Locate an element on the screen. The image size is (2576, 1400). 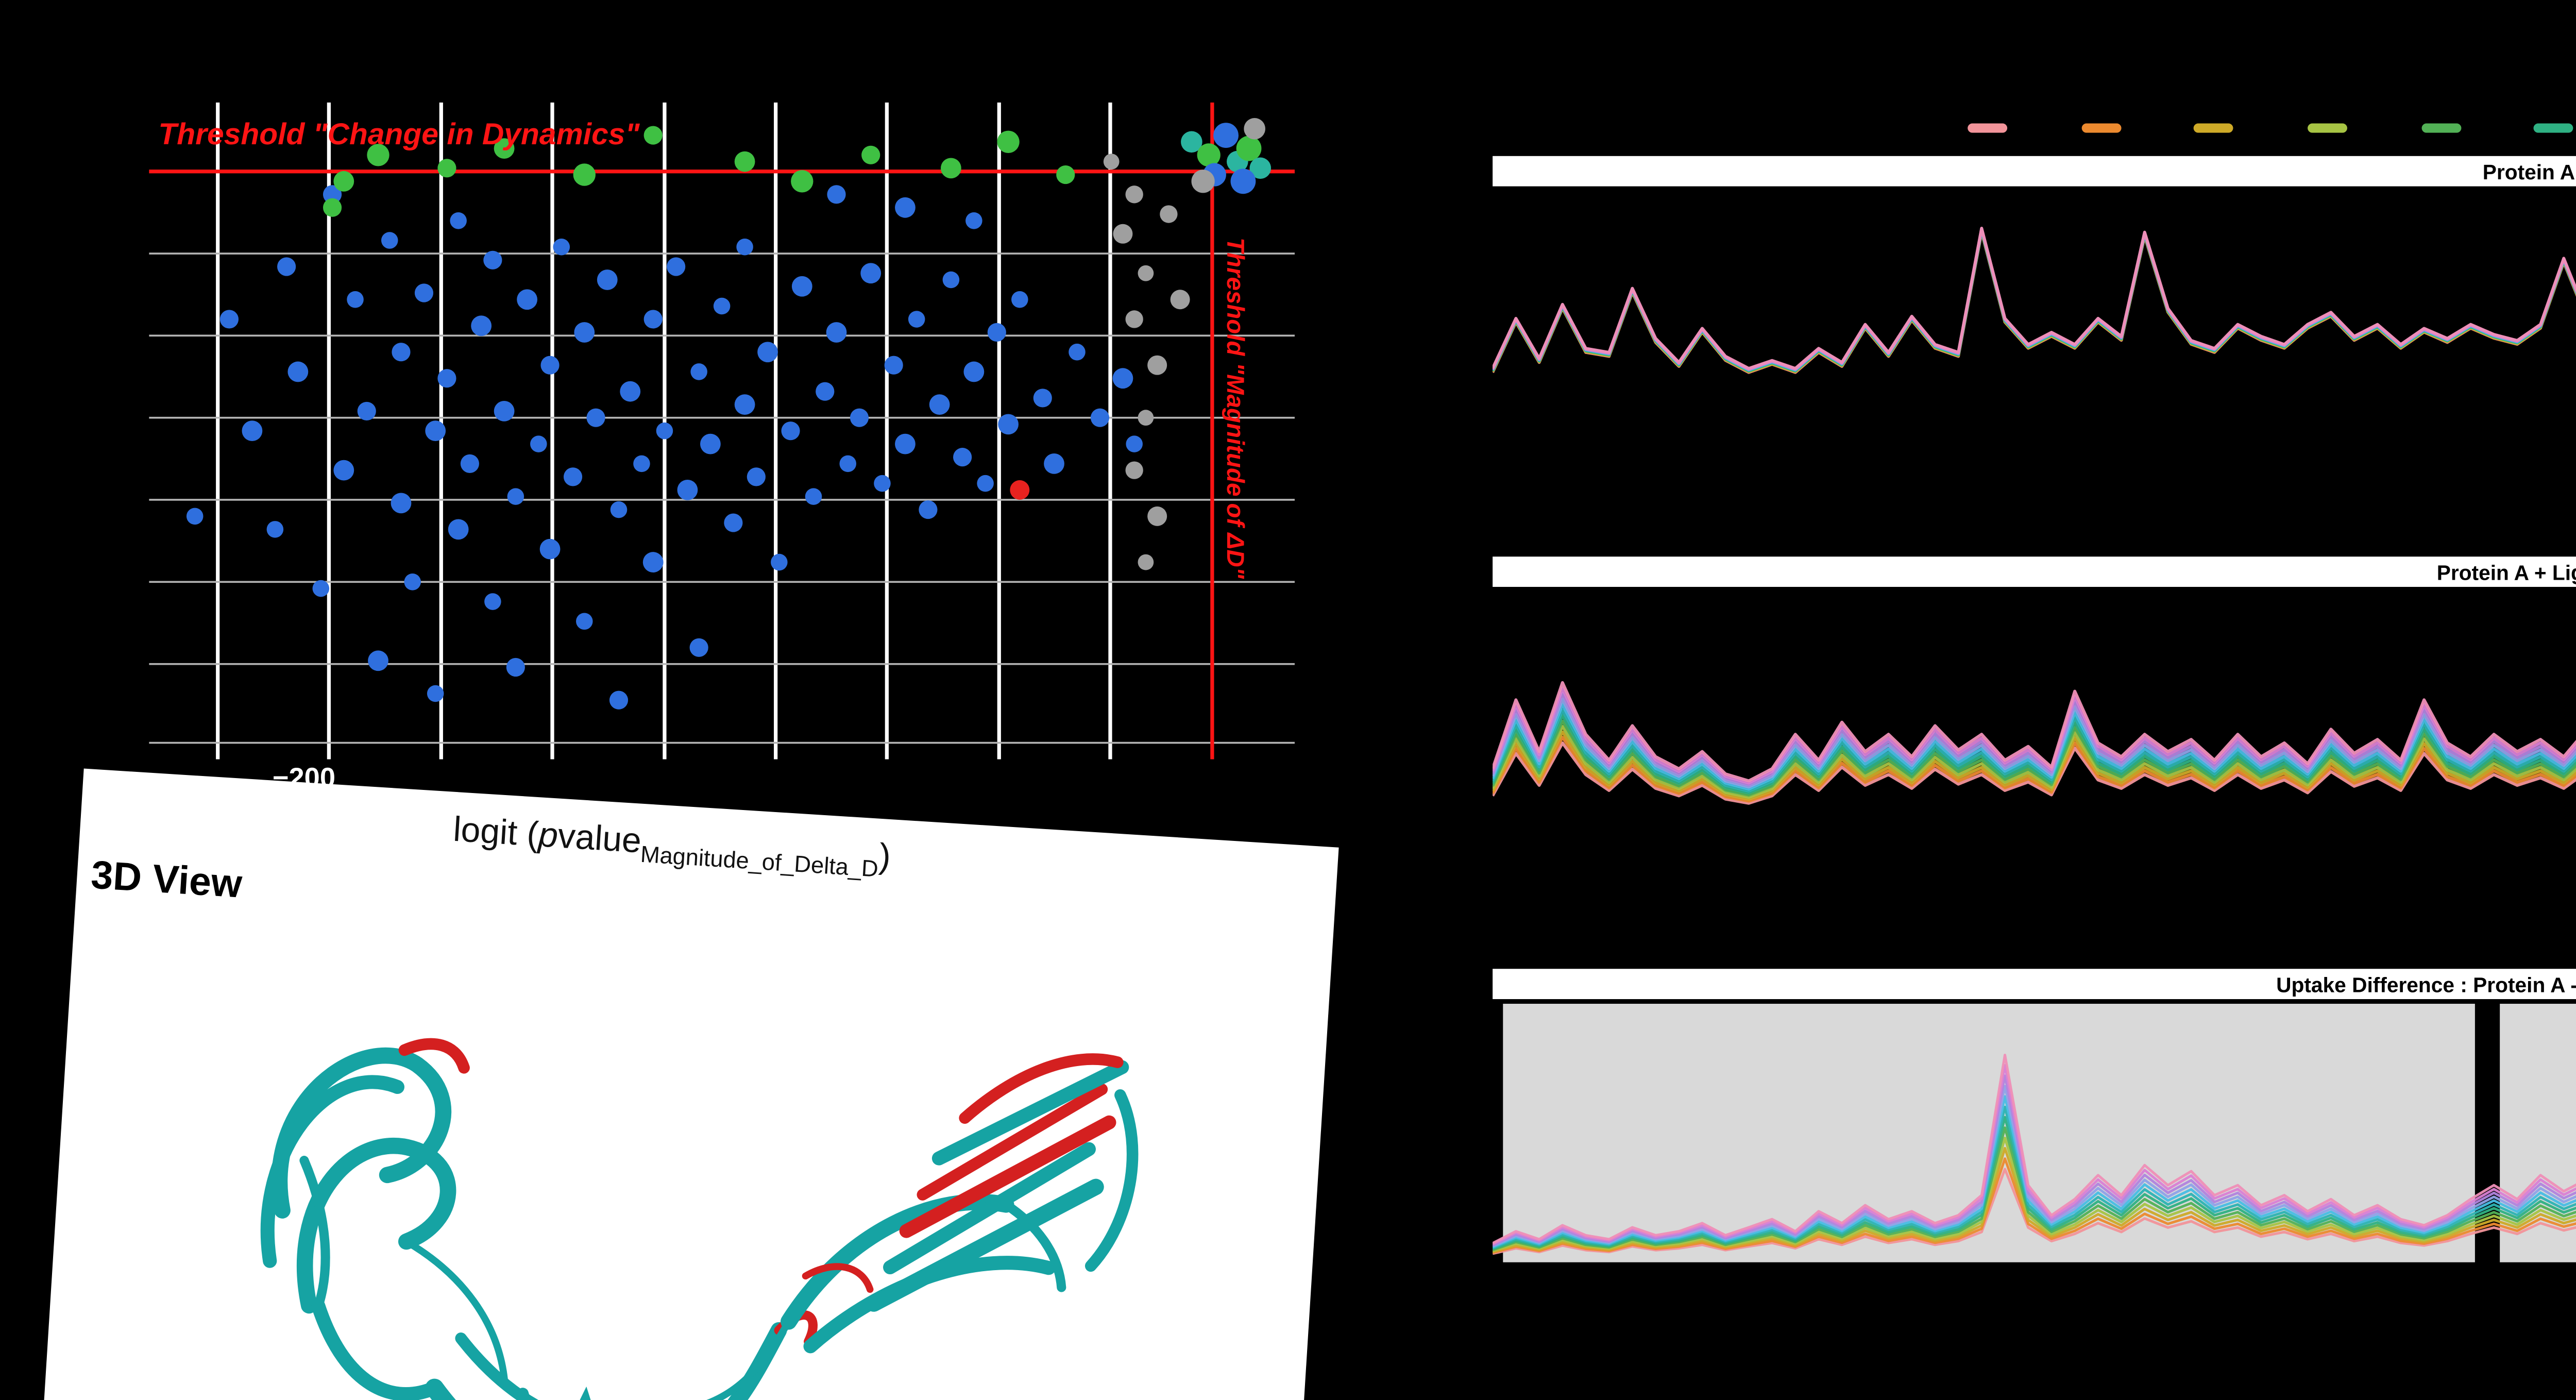
panel-title-protein-a: Protein A is located at coordinates (2034, 171).